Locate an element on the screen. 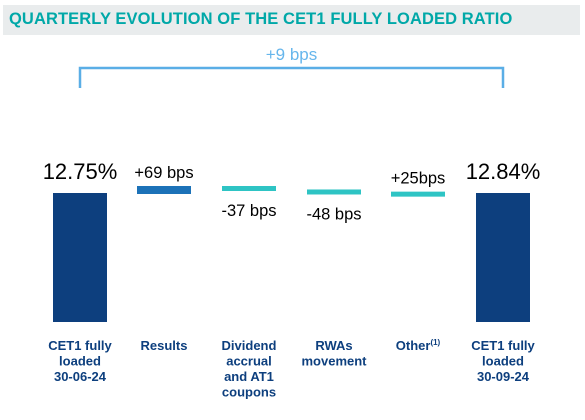  category-label-2: Dividend accrual and AT1 coupons is located at coordinates (249, 369).